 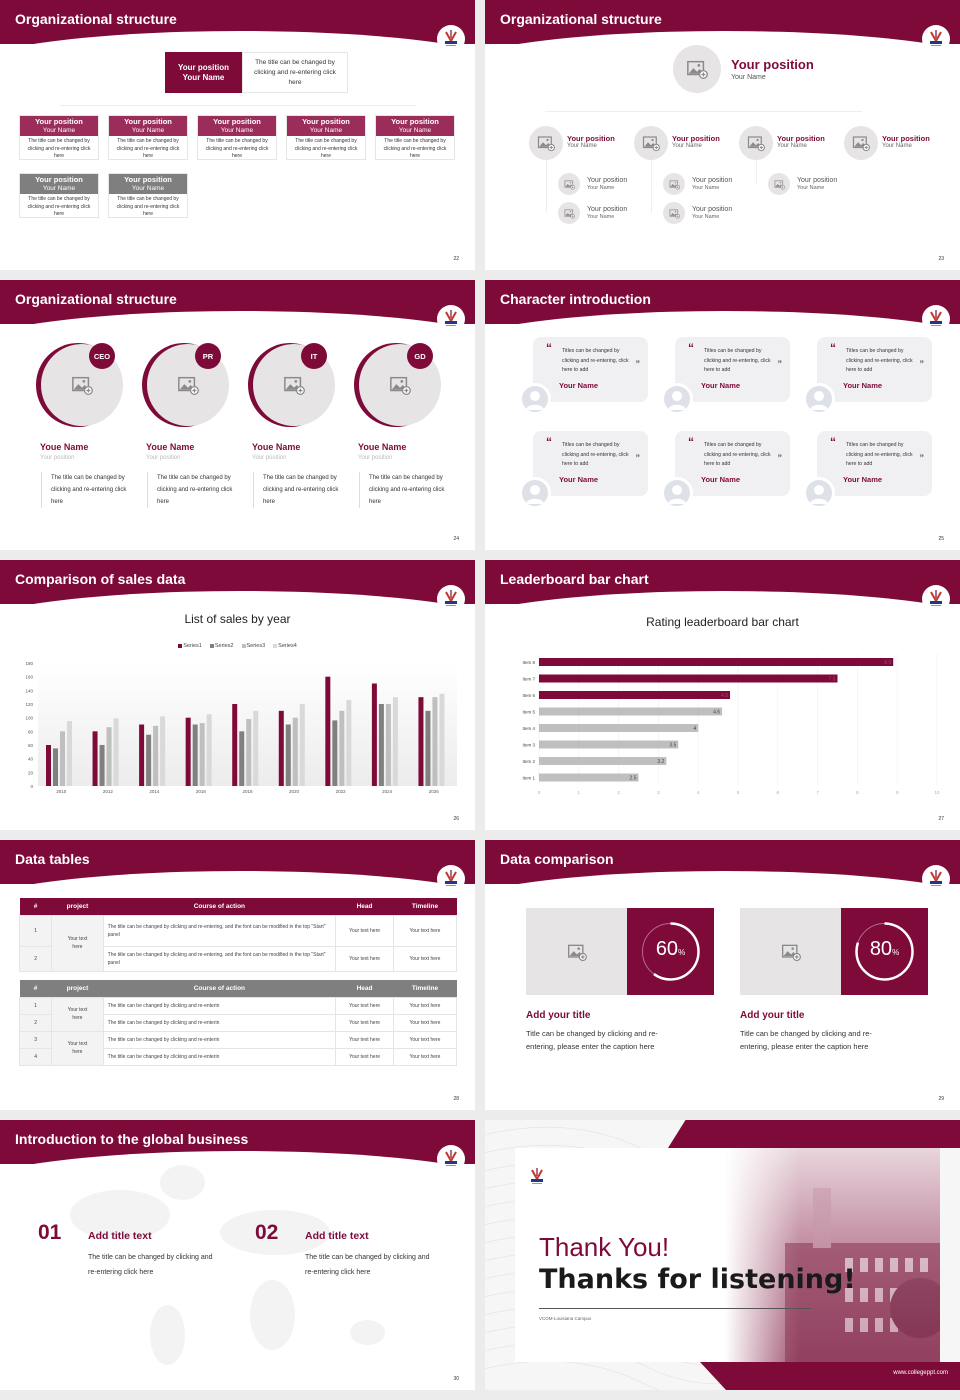 I want to click on x-tick-label: 8, so click(x=857, y=792).